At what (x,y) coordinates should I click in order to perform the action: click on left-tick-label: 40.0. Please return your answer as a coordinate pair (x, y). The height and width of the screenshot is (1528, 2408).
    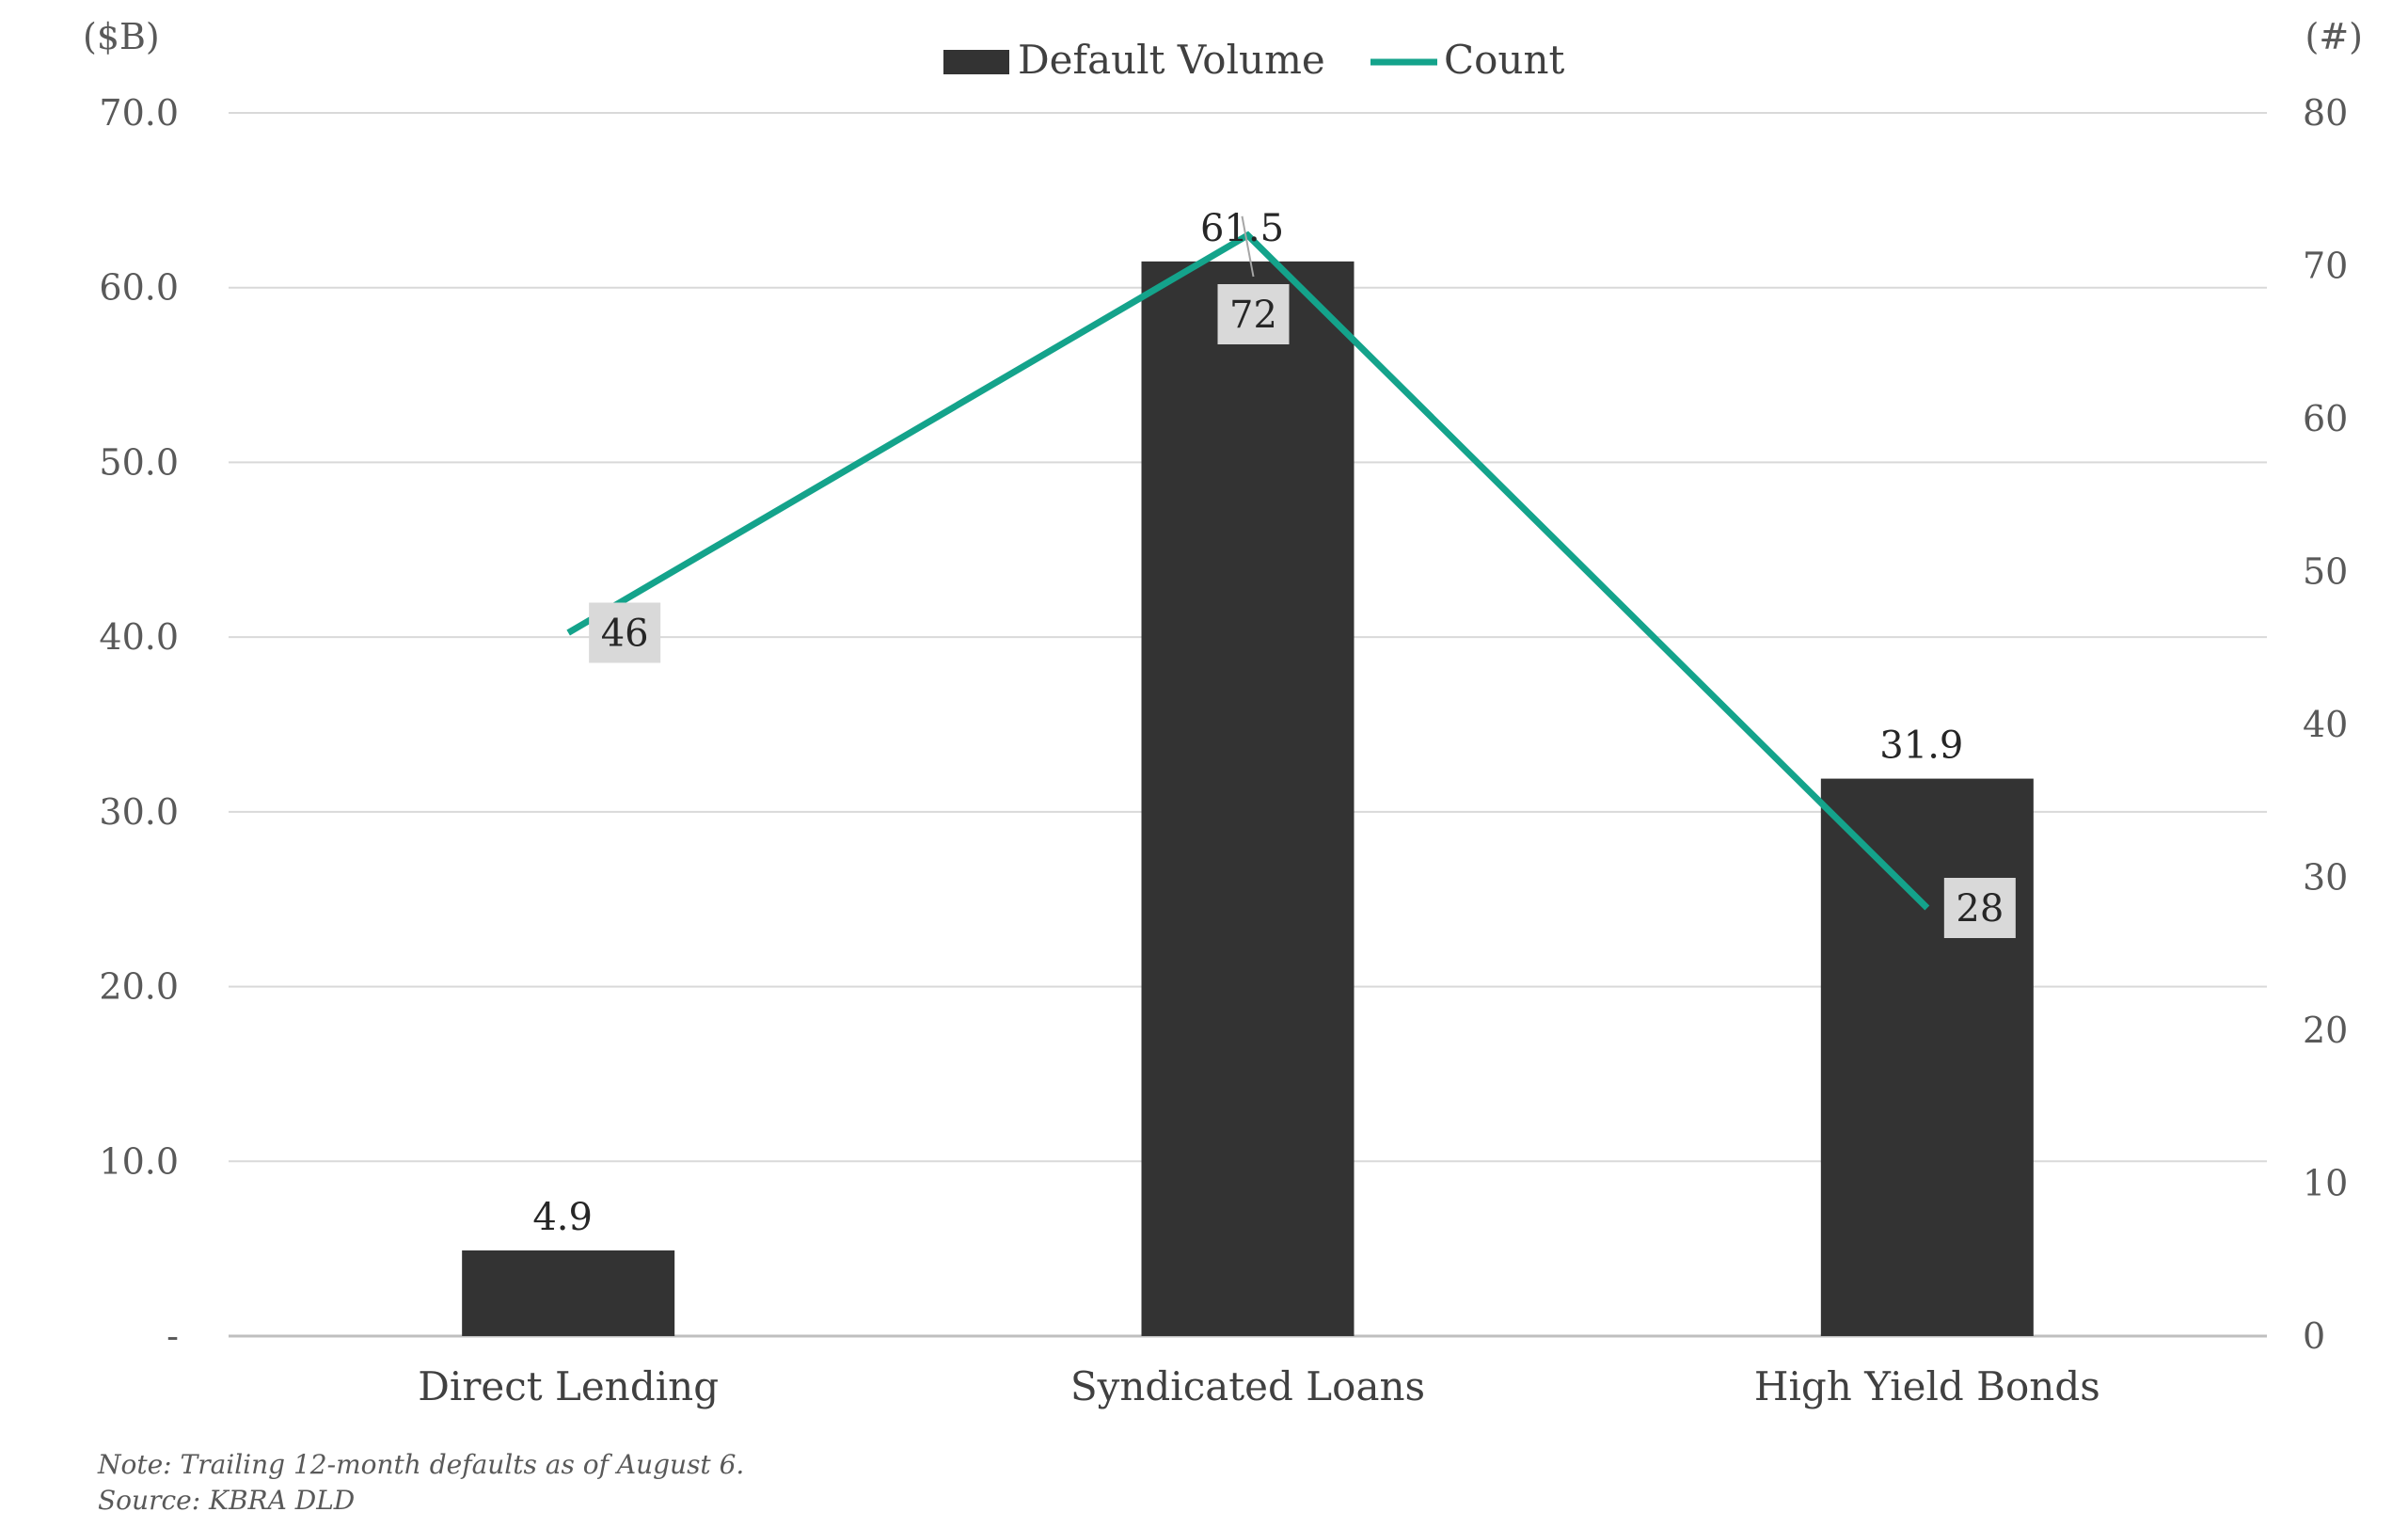
    Looking at the image, I should click on (139, 637).